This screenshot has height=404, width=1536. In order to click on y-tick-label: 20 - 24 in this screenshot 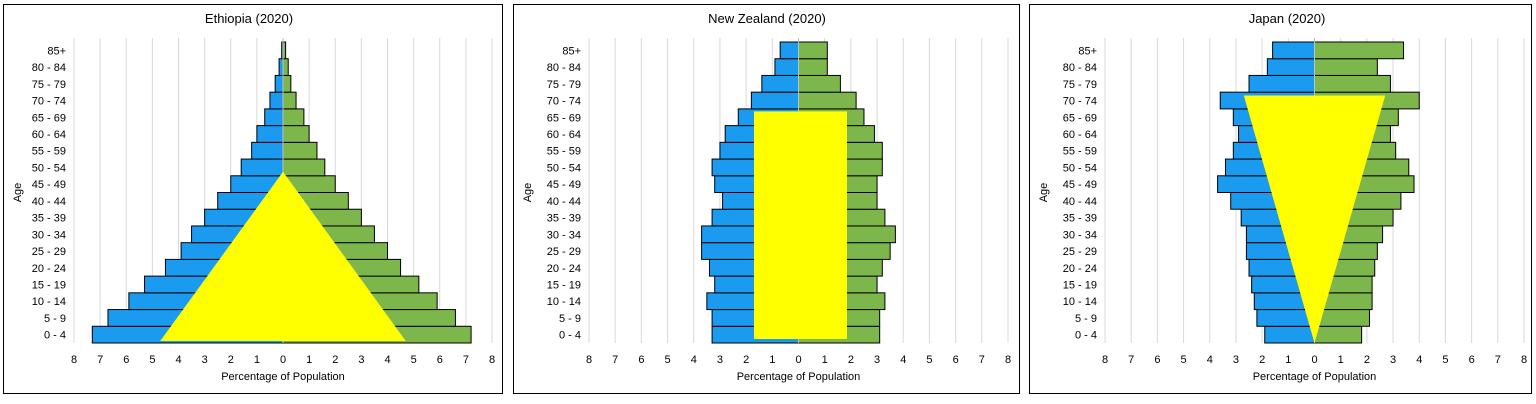, I will do `click(1080, 269)`.